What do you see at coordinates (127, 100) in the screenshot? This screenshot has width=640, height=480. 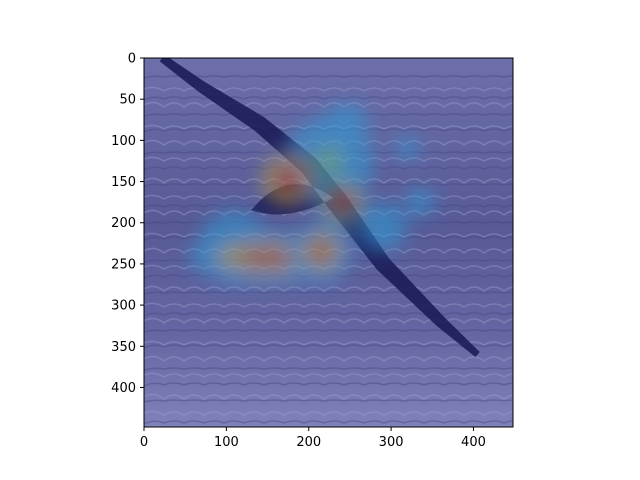 I see `y-tick-label: 50` at bounding box center [127, 100].